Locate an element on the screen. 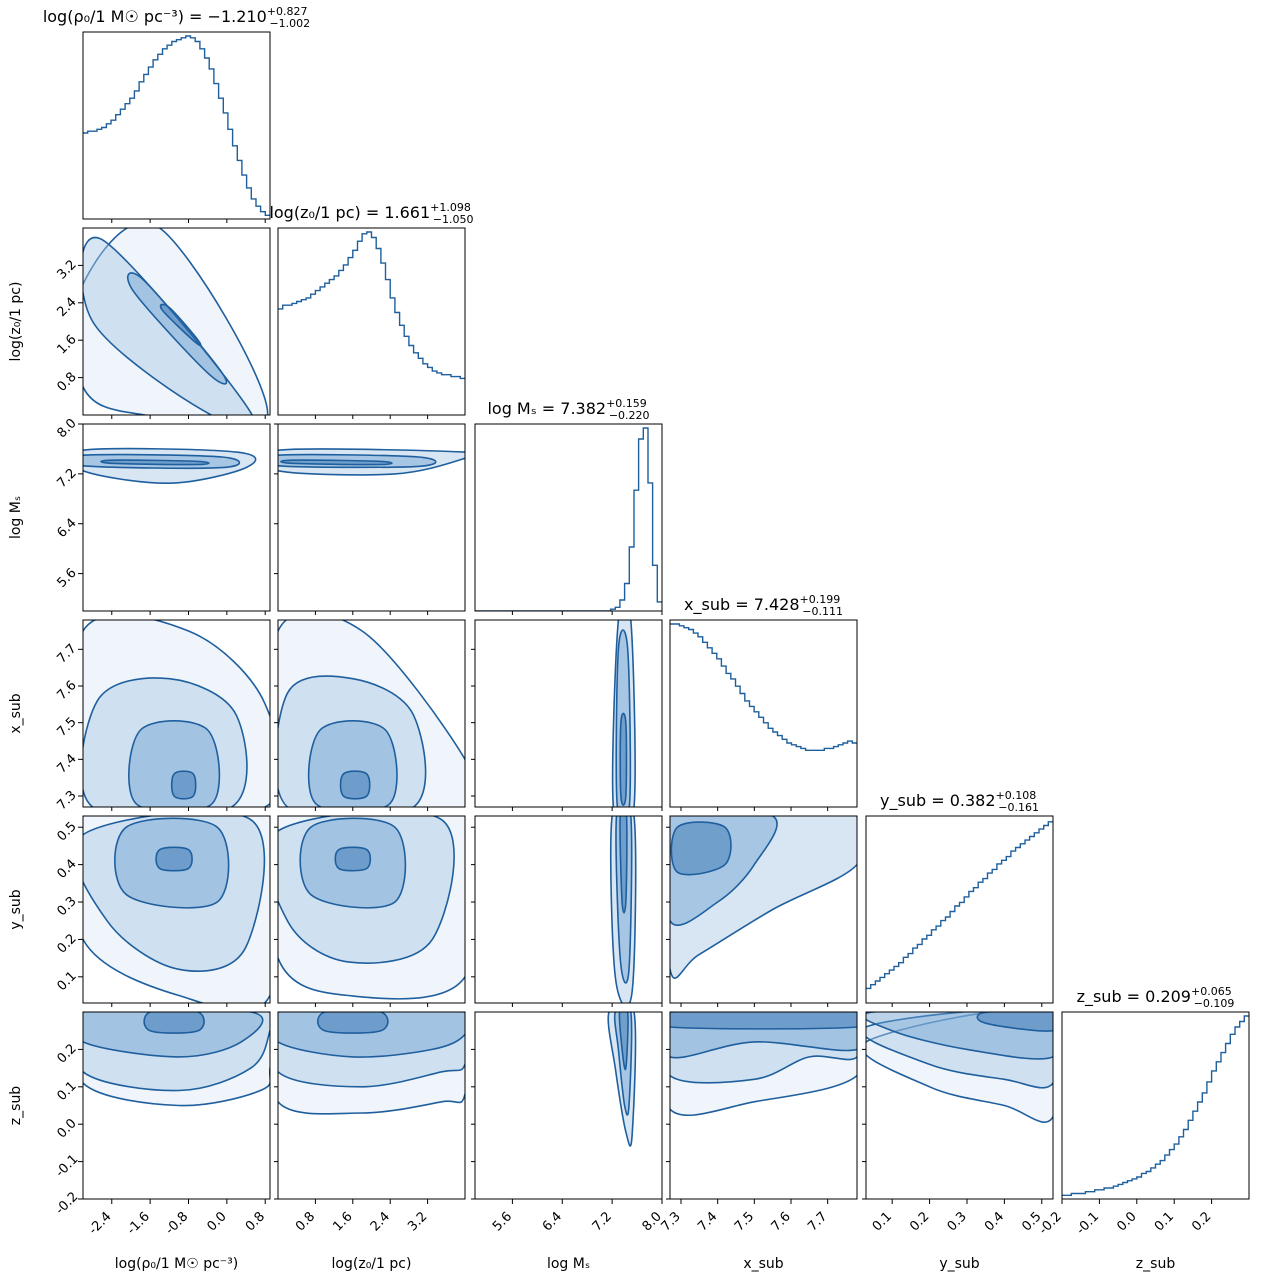 The width and height of the screenshot is (1269, 1280). y-tick-label: 7.7 is located at coordinates (66, 653).